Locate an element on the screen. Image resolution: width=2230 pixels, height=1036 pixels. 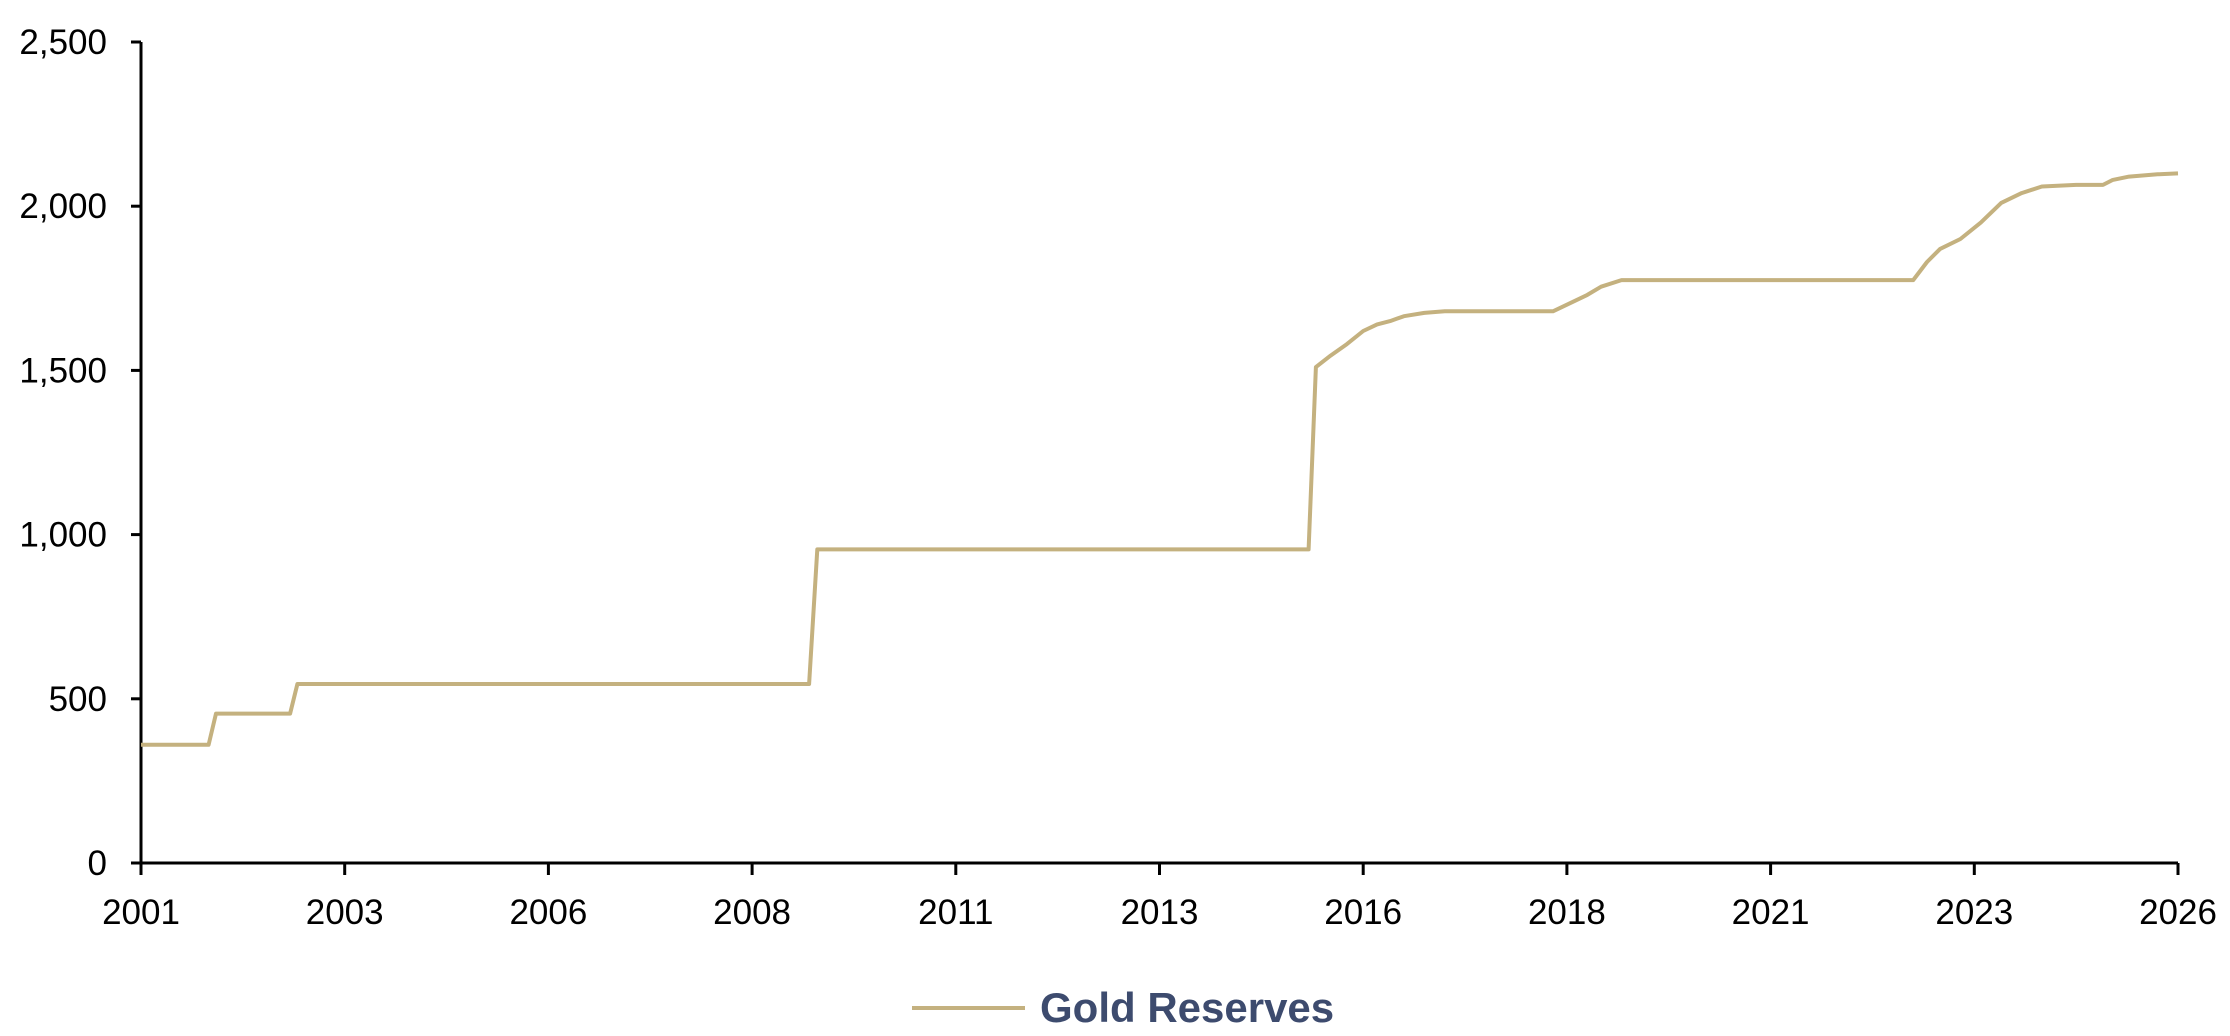
x-tick-label: 2003 is located at coordinates (345, 912).